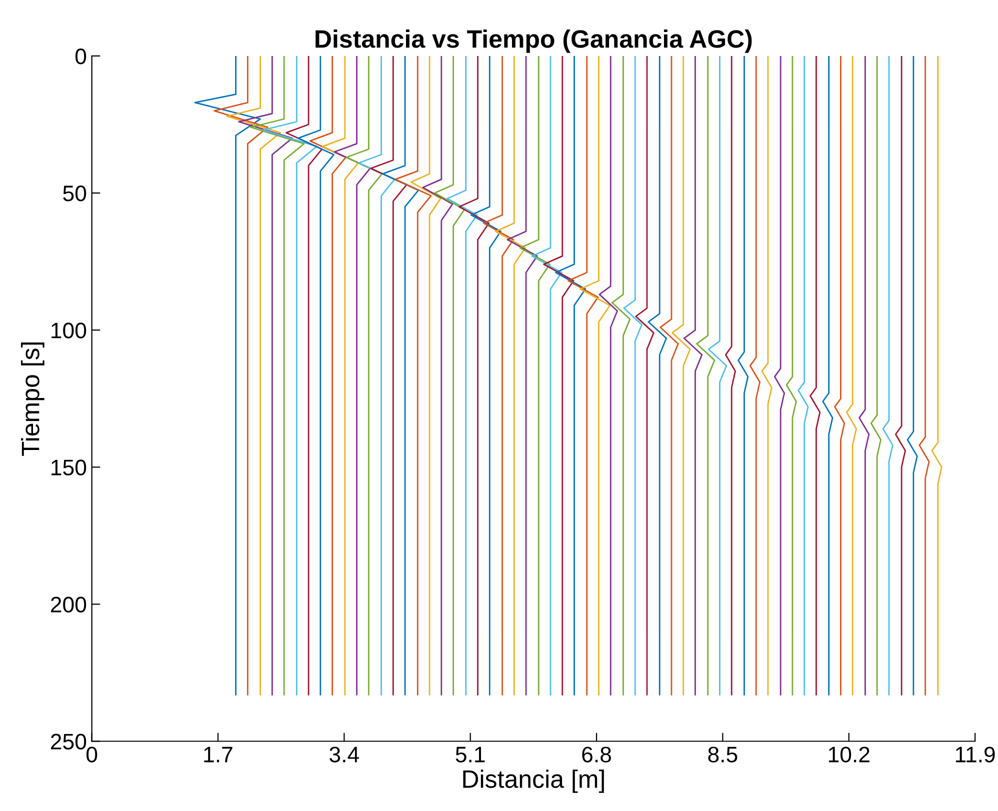 The width and height of the screenshot is (998, 811). What do you see at coordinates (218, 754) in the screenshot?
I see `x-tick-label: 1.7` at bounding box center [218, 754].